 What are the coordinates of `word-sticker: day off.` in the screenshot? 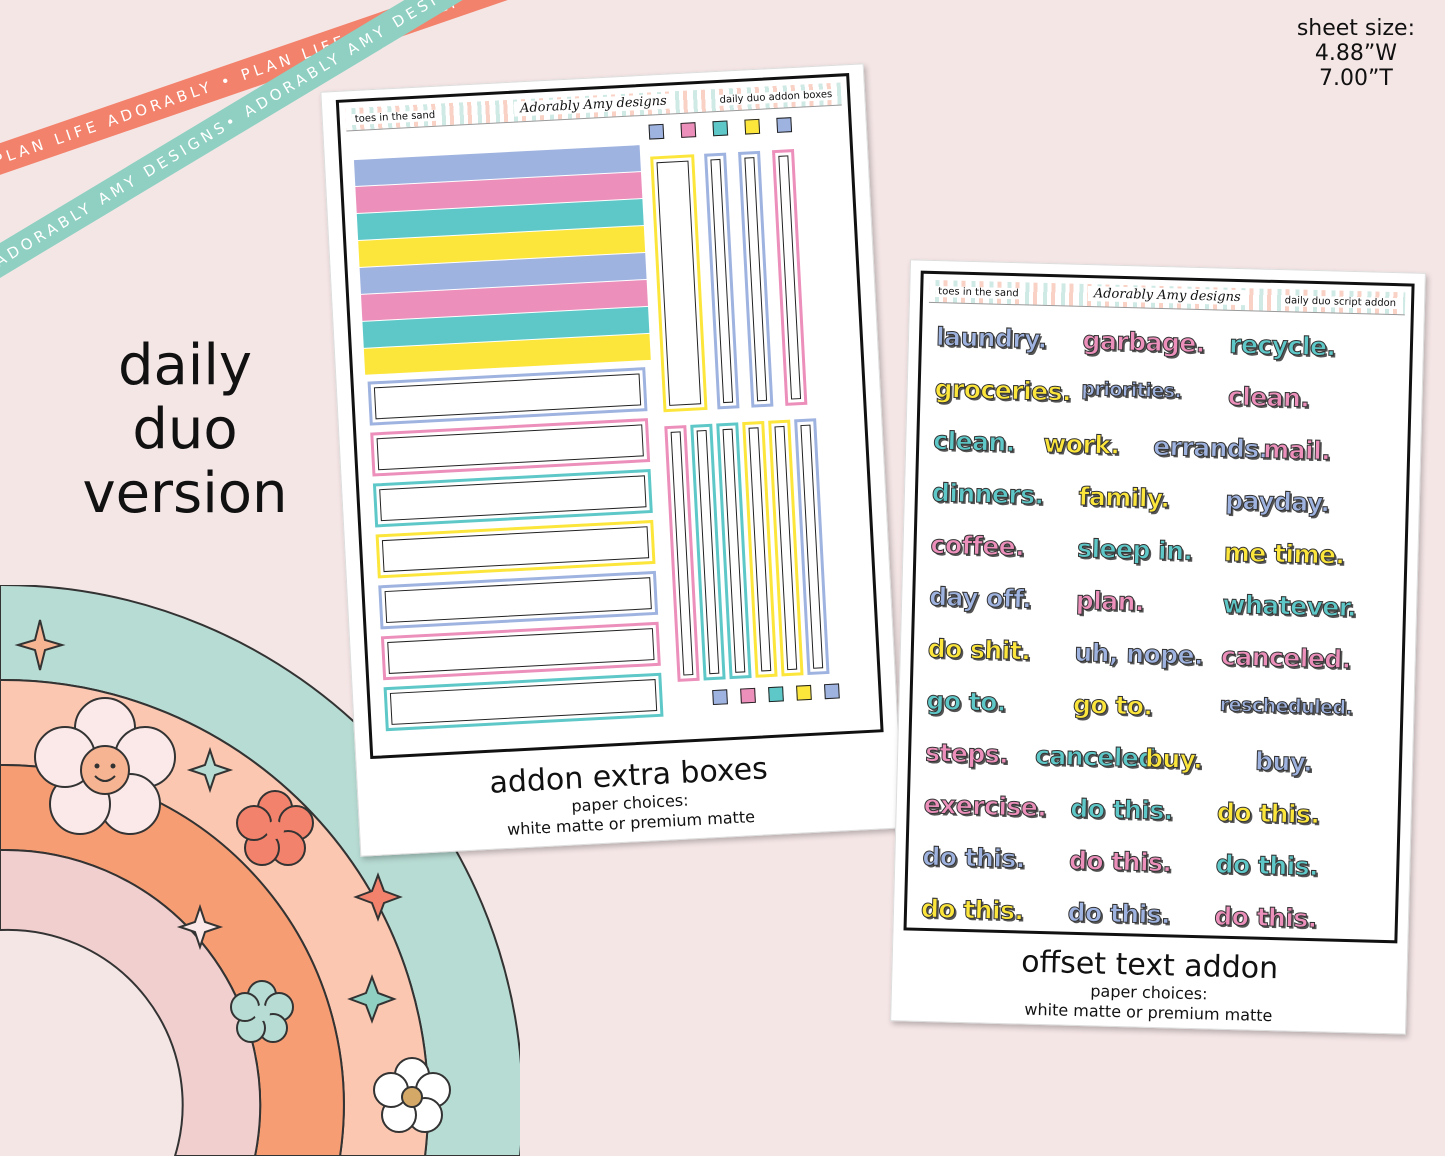 It's located at (980, 597).